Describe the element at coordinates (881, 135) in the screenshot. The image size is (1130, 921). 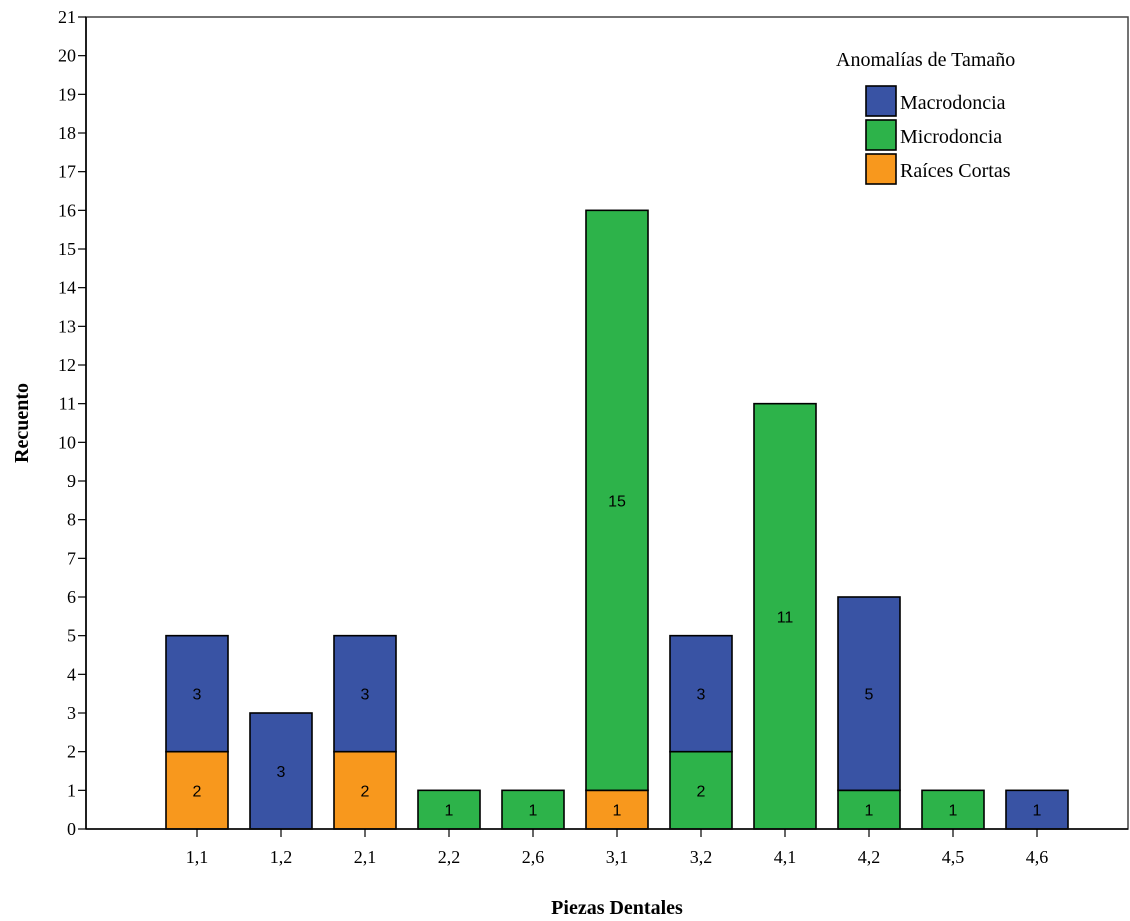
I see `legend-swatch-microdoncia` at that location.